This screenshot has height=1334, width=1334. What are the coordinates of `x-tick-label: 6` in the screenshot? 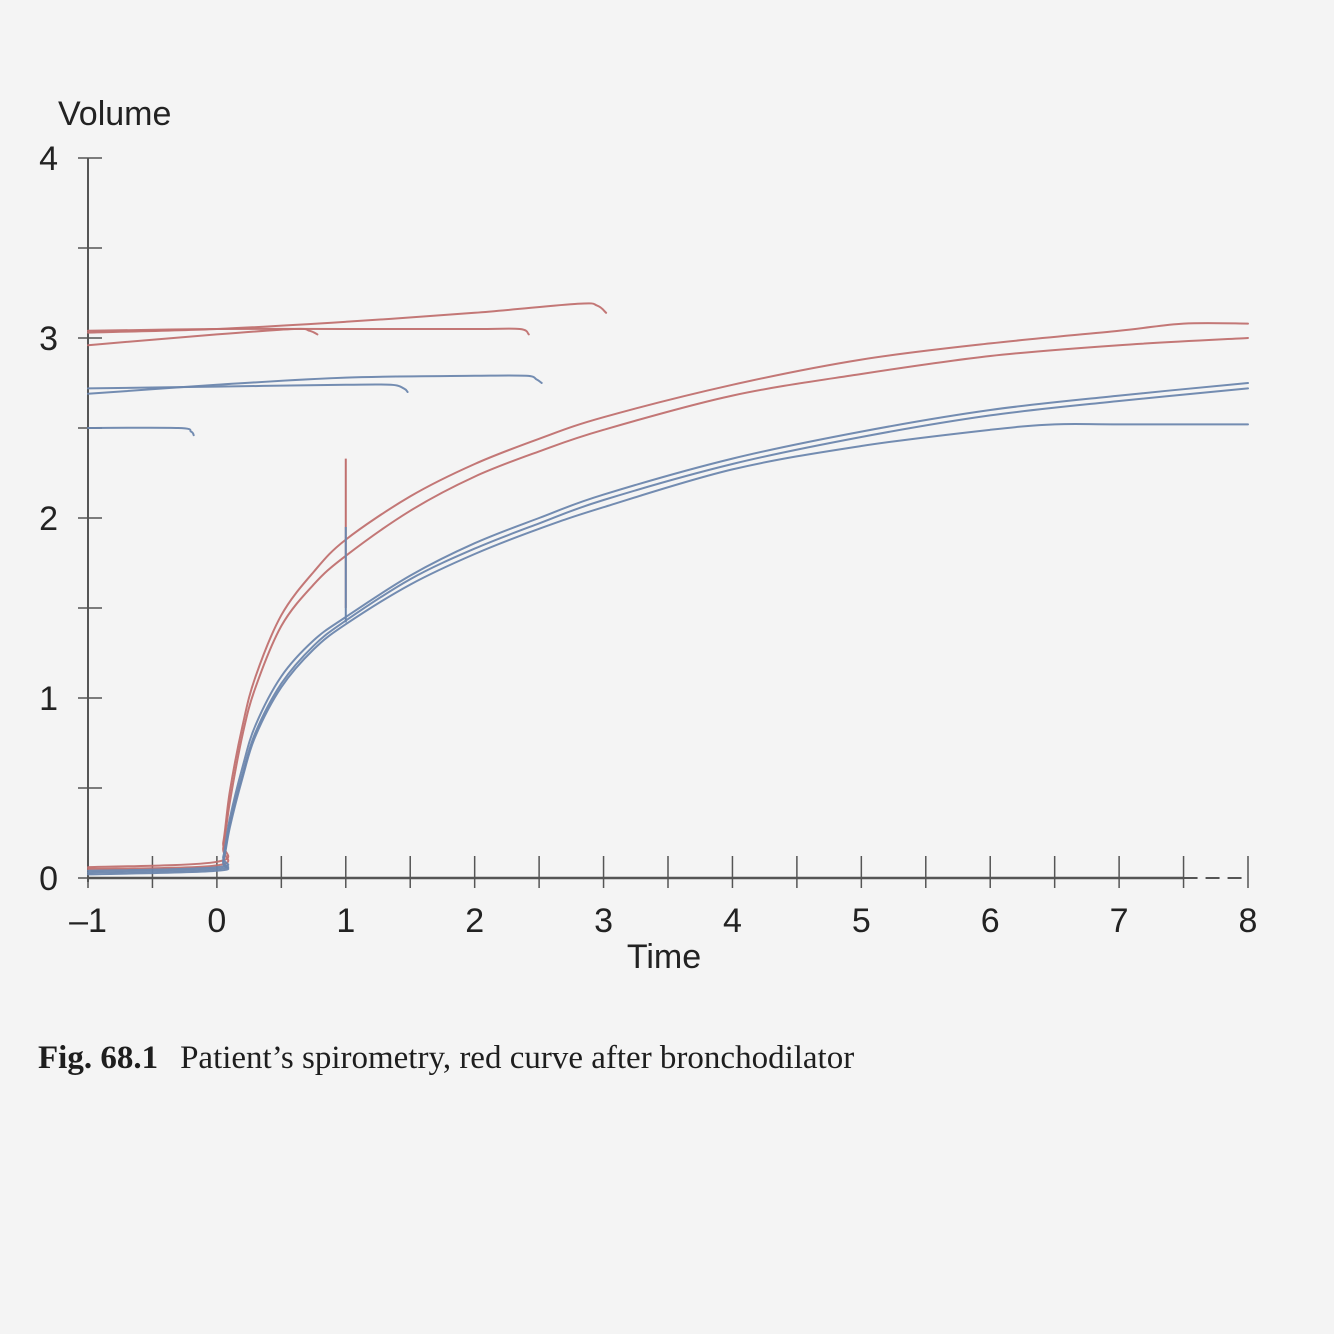 It's located at (990, 921).